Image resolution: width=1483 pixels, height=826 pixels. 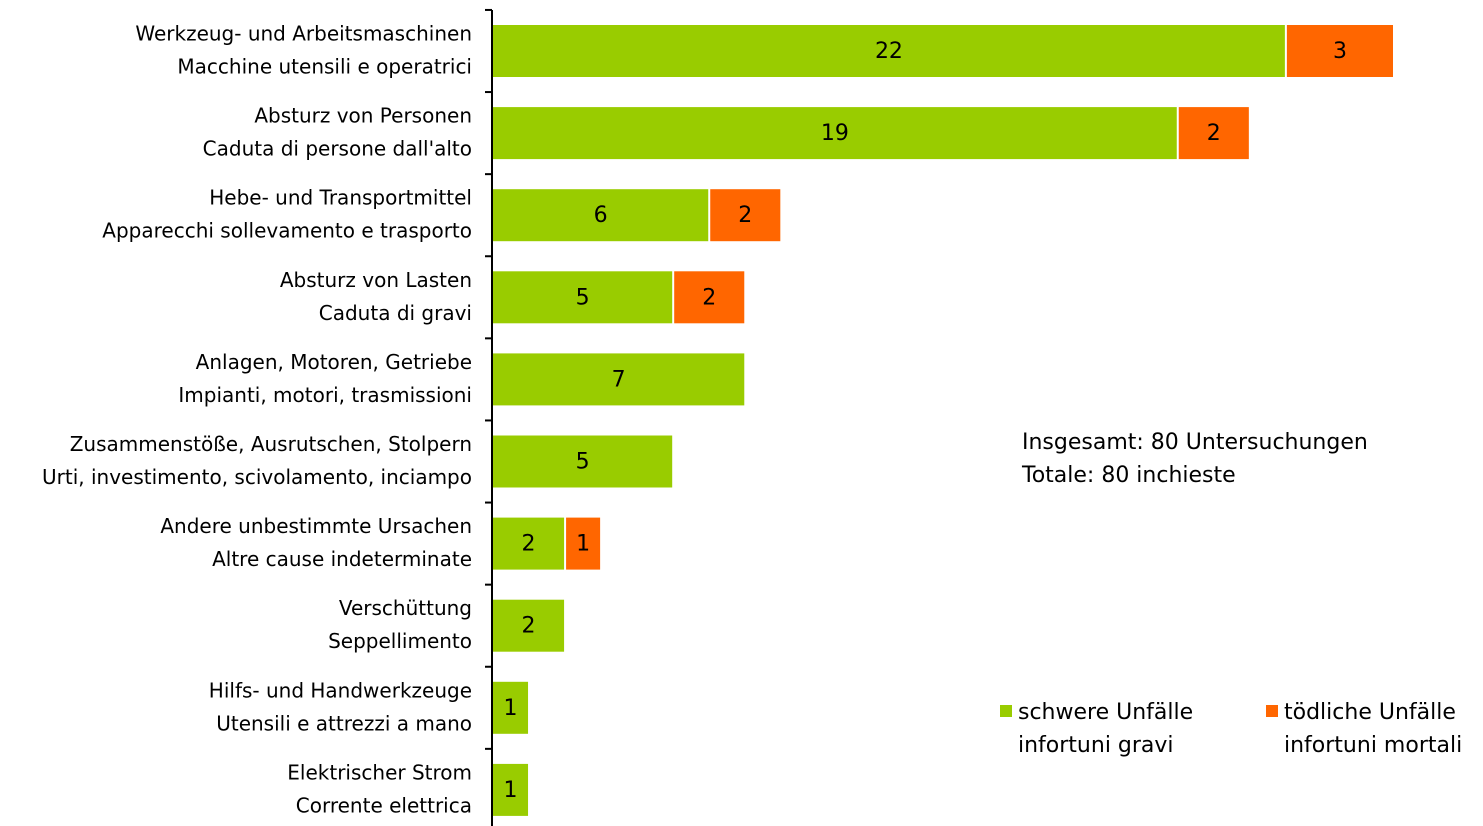 I want to click on value-label: 3, so click(x=1340, y=51).